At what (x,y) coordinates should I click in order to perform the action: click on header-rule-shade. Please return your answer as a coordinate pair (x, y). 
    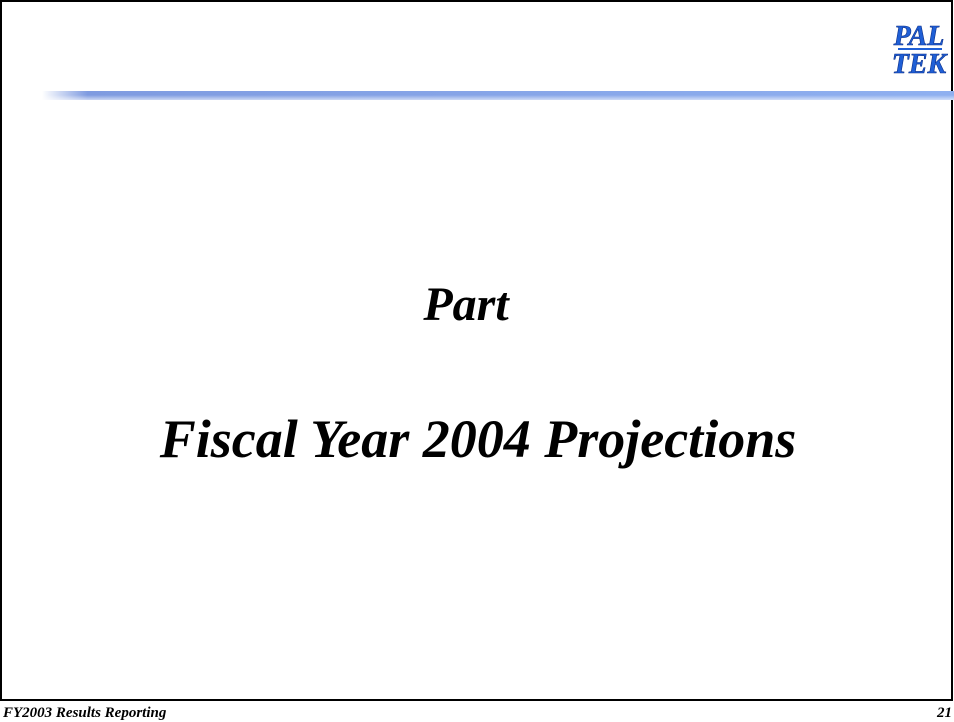
    Looking at the image, I should click on (498, 97).